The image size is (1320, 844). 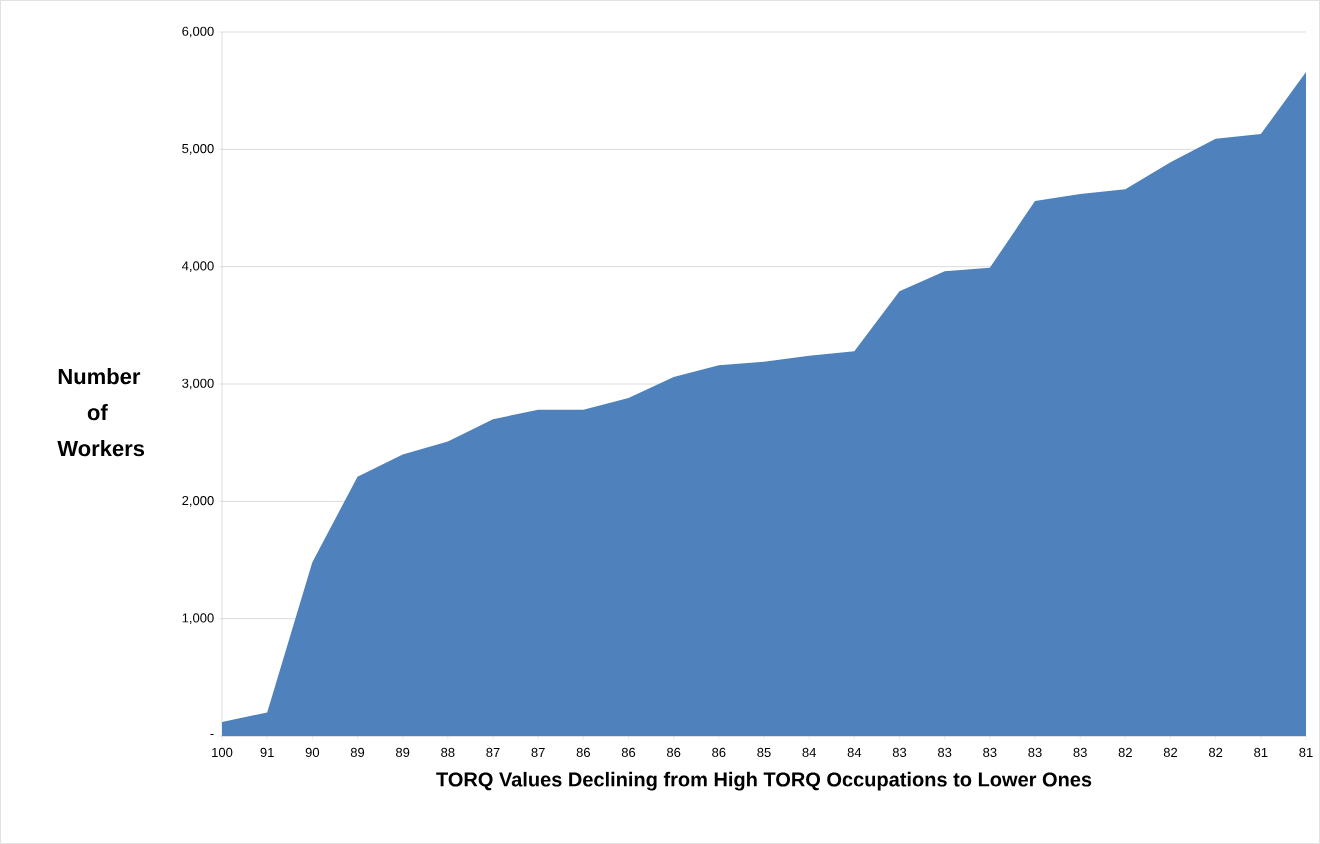 I want to click on y-axis-title: Number of Workers, so click(x=101, y=412).